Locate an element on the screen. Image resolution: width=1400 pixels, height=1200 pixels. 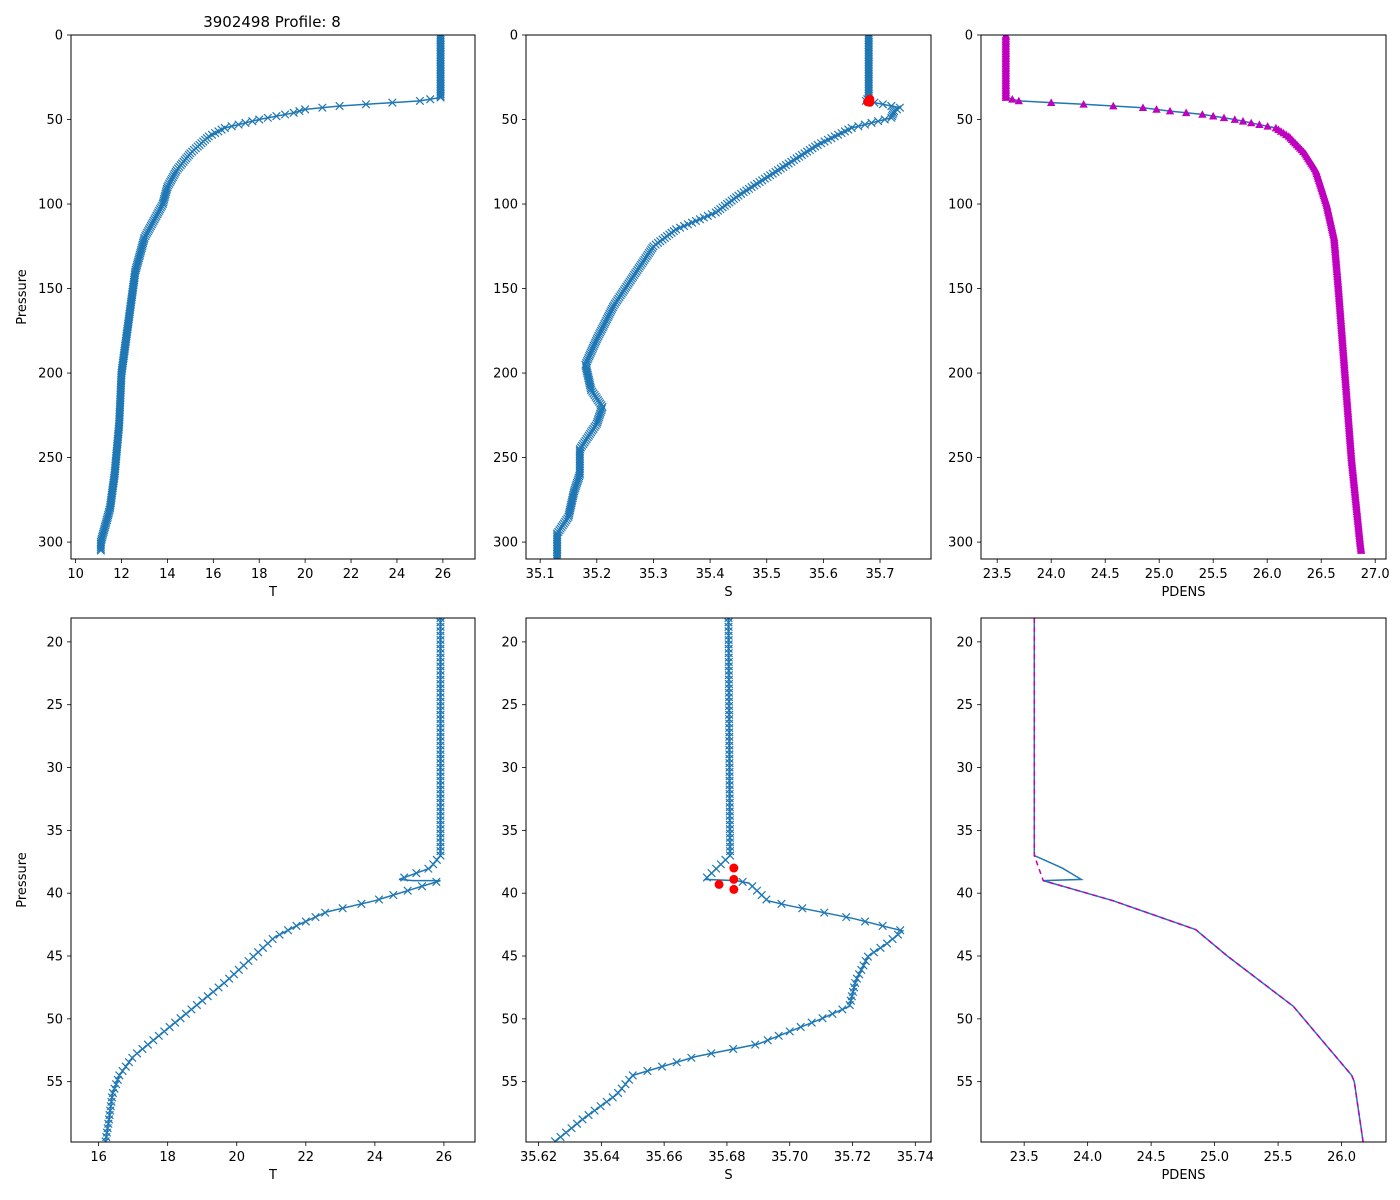
figure-title: 3902498 Profile: 8 is located at coordinates (272, 22).